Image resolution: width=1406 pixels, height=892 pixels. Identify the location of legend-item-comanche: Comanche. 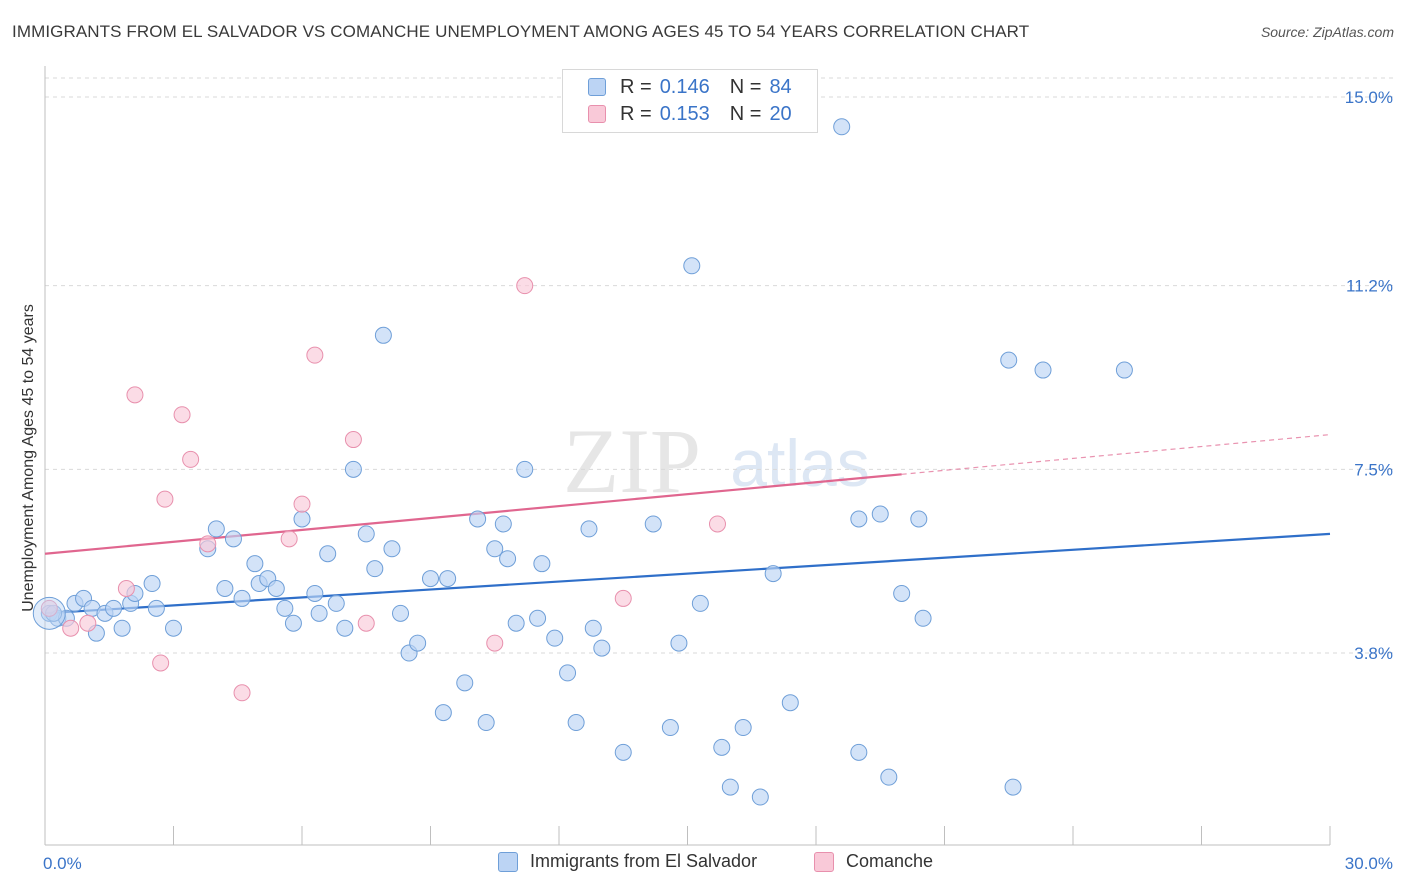
(873, 861).